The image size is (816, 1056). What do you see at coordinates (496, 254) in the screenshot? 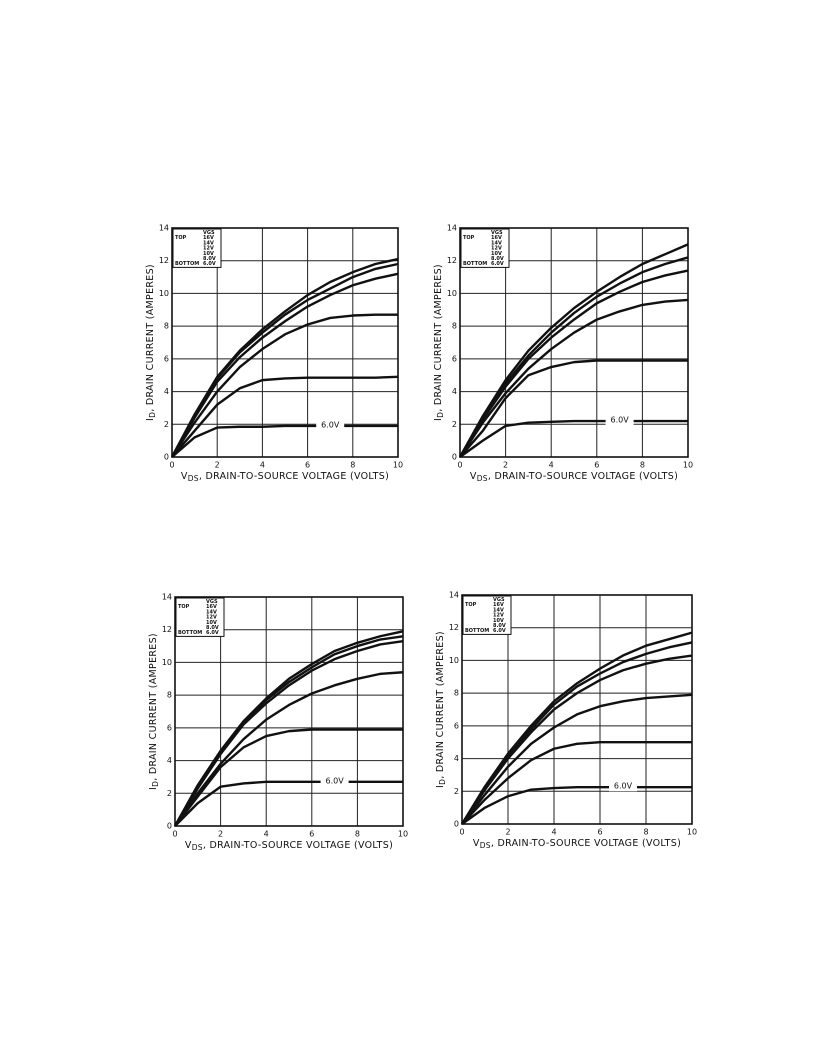
I see `legend-entry: 10V` at bounding box center [496, 254].